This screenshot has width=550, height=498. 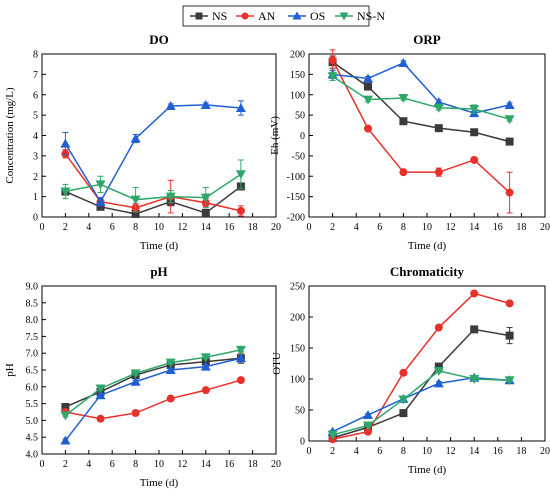 What do you see at coordinates (208, 16) in the screenshot?
I see `legend-item-ns: NS` at bounding box center [208, 16].